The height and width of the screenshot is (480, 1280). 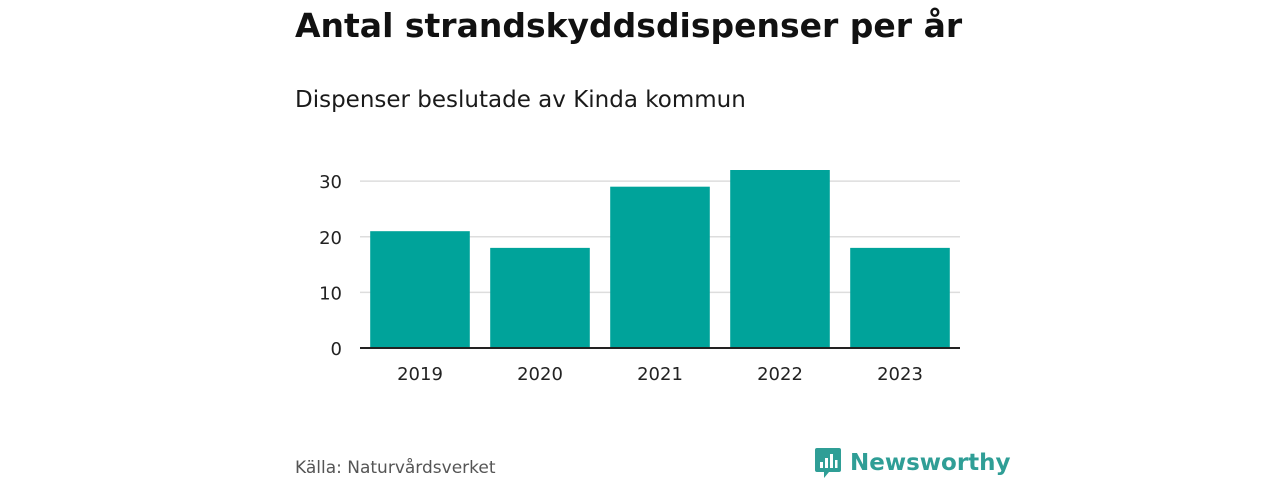 I want to click on bar-2022, so click(x=780, y=259).